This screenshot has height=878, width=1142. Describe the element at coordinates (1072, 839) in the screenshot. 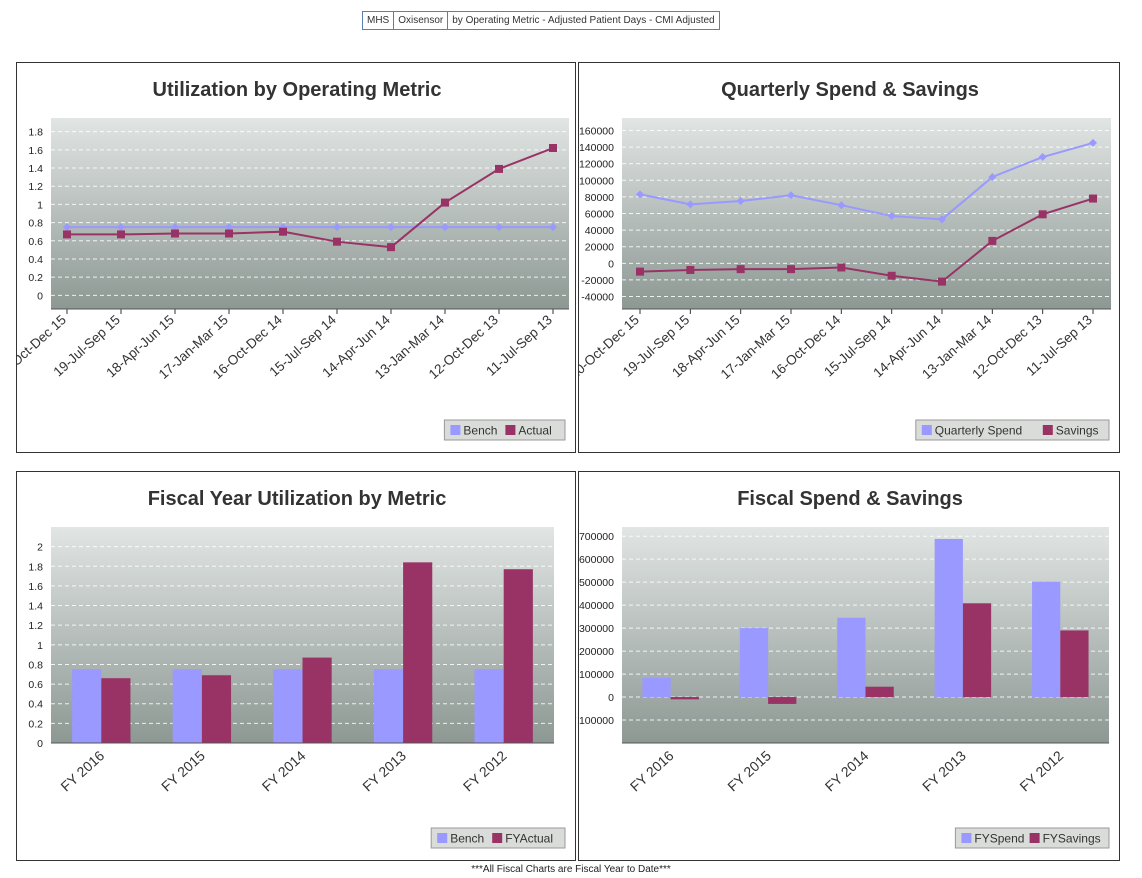

I see `legend-label-fysavings: FYSavings` at that location.